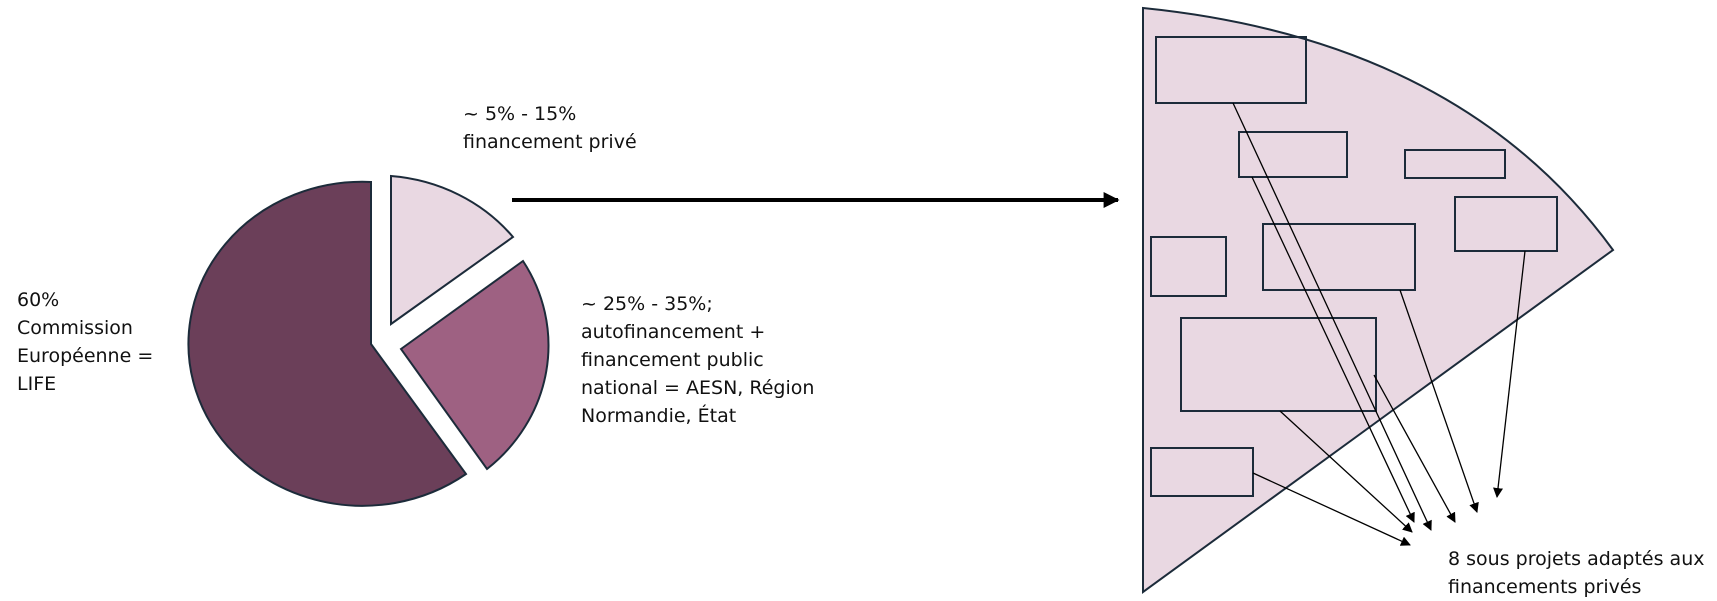  Describe the element at coordinates (85, 342) in the screenshot. I see `eu-funding-label: 60% Commission Européenne = LIFE` at that location.